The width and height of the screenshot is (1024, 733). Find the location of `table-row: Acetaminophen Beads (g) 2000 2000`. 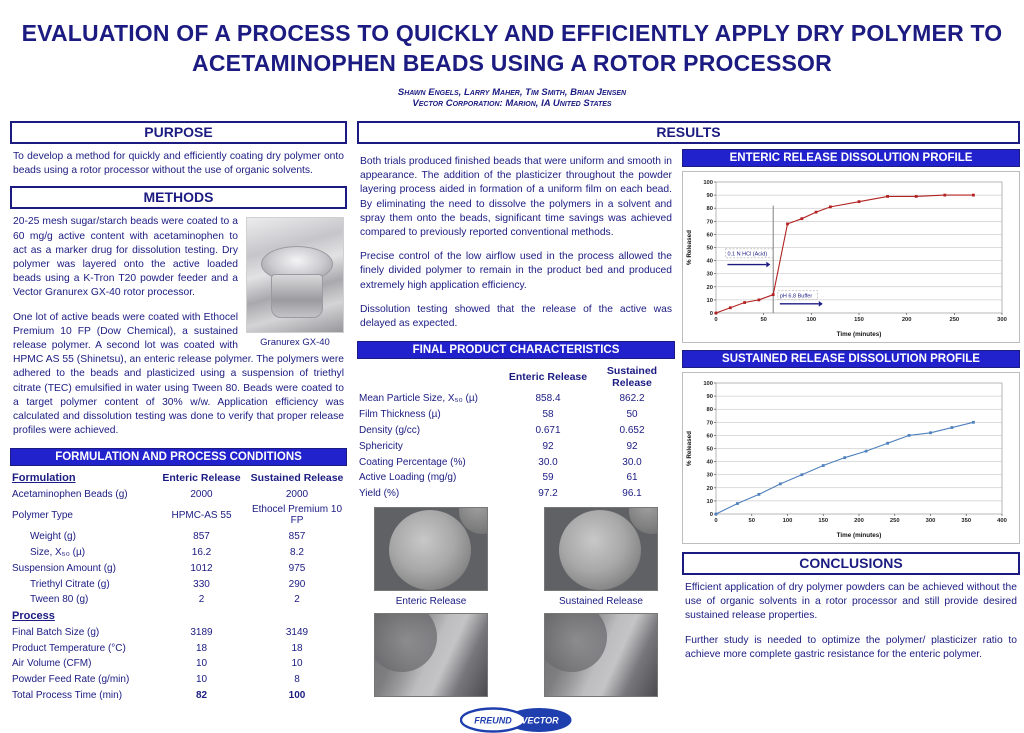

table-row: Acetaminophen Beads (g) 2000 2000 is located at coordinates (178, 494).